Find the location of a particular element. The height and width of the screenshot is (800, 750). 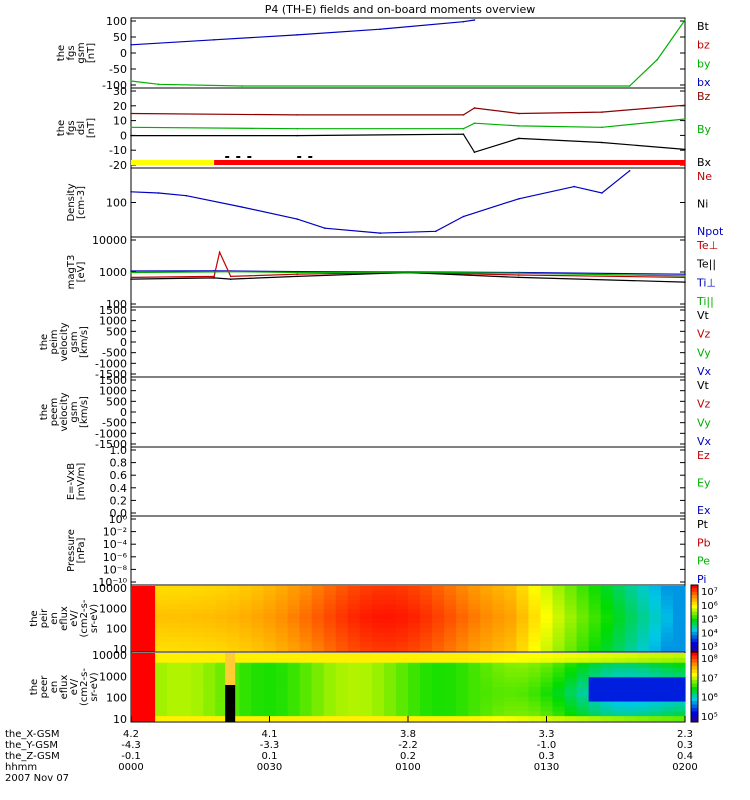

mode-bar-slow is located at coordinates (173, 162).